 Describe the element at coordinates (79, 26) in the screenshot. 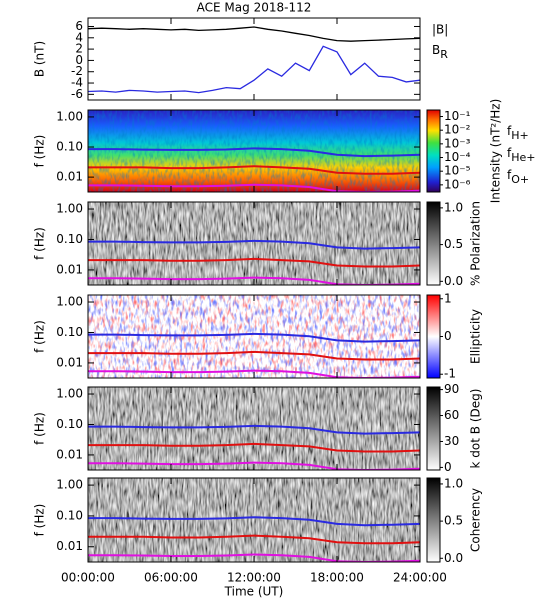

I see `y-tick-label: 6` at that location.